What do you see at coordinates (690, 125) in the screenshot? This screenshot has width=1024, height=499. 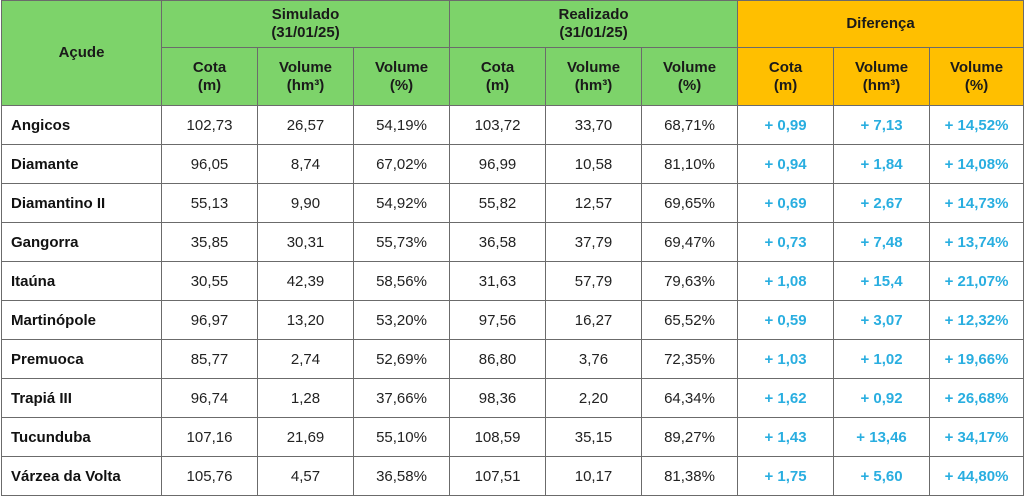 I see `real-volume-pct: 68,71%` at bounding box center [690, 125].